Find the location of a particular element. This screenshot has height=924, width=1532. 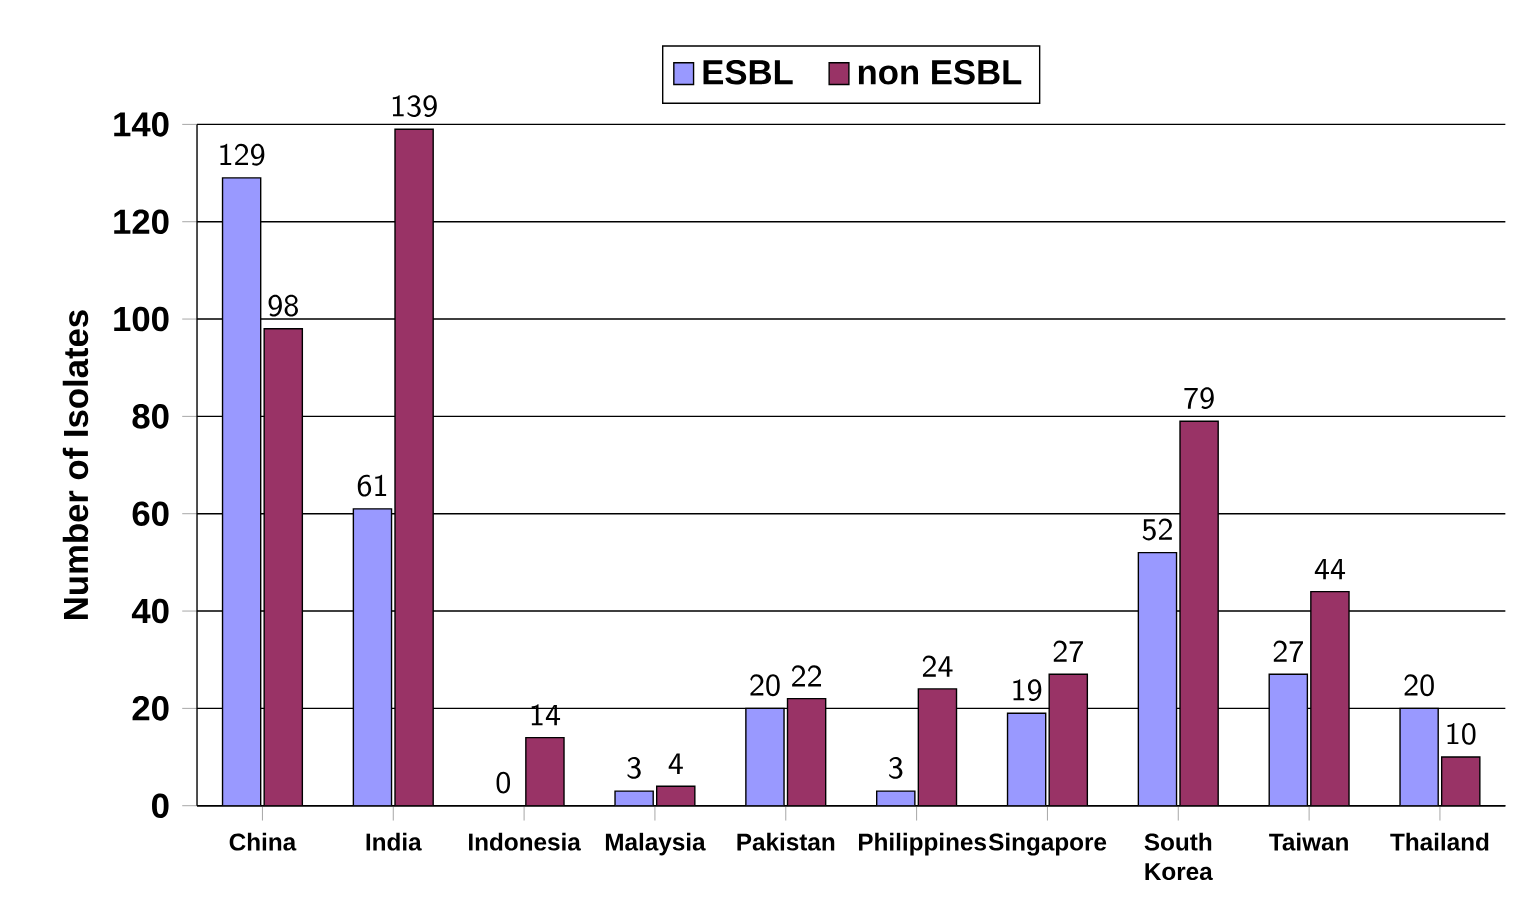

x-tick-label: Singapore is located at coordinates (1047, 844).